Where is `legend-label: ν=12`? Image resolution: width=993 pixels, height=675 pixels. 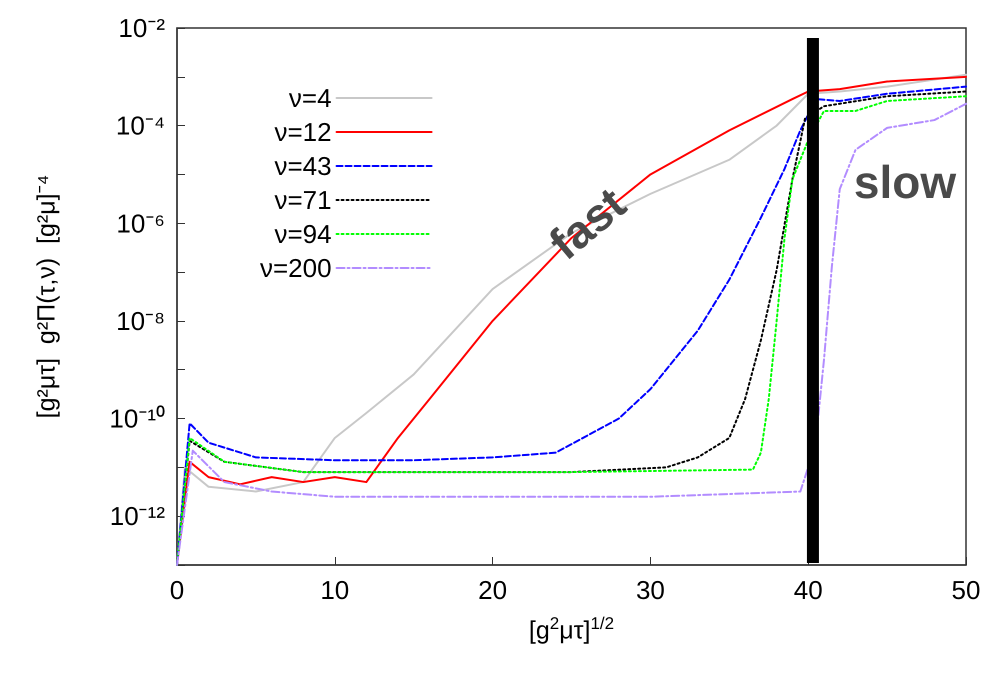
legend-label: ν=12 is located at coordinates (303, 132).